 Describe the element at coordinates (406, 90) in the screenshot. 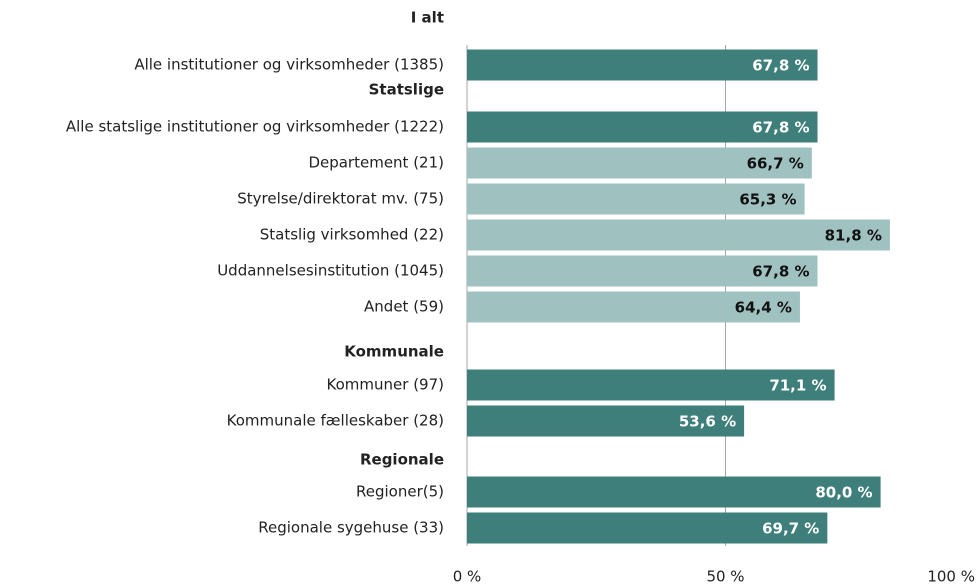

I see `group-header: Statslige` at that location.